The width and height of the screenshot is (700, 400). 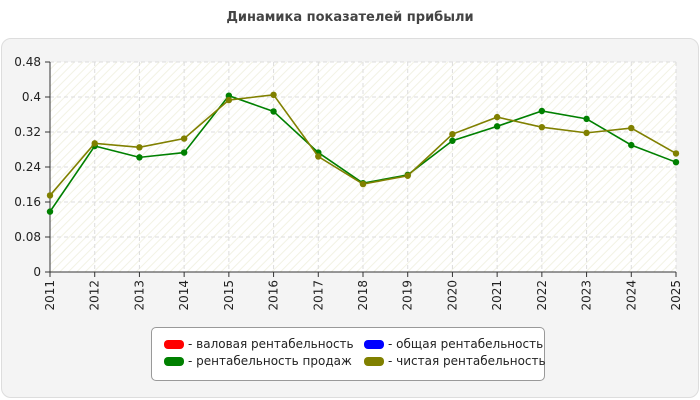 I want to click on legend-item-gross-margin: - валовая рентабельность, so click(x=259, y=344).